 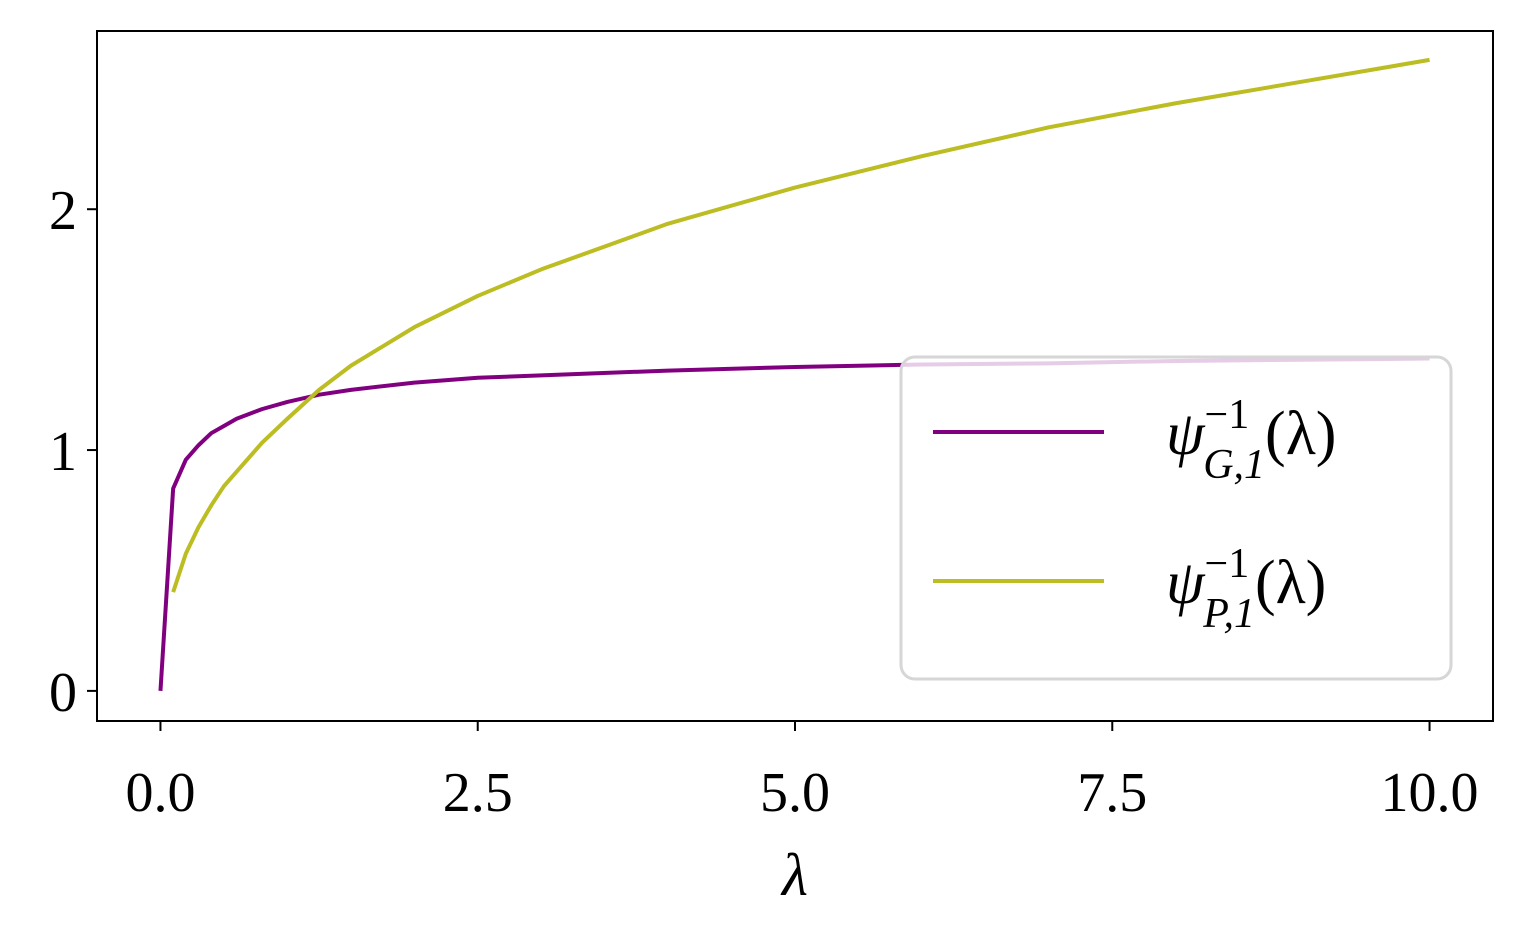 I want to click on legend-label: ψ−1 P,1(λ), so click(x=1246, y=589).